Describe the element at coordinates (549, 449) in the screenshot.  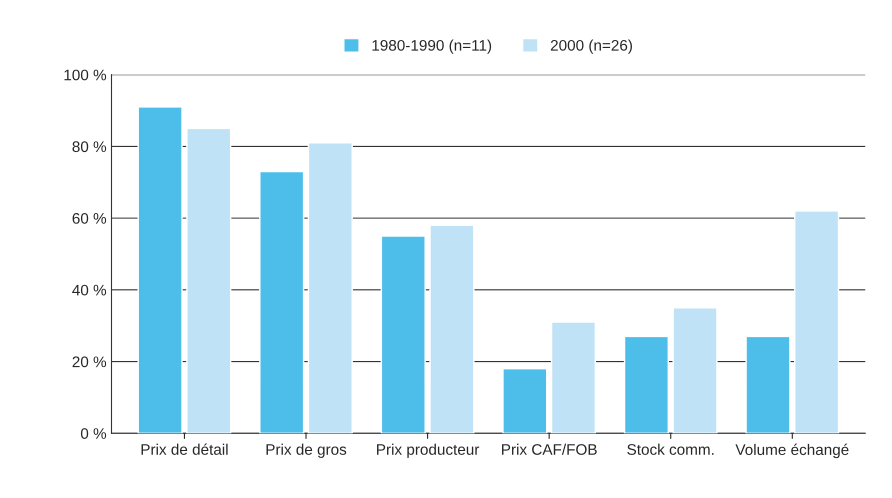
I see `x-tick-label: Prix CAF/FOB` at that location.